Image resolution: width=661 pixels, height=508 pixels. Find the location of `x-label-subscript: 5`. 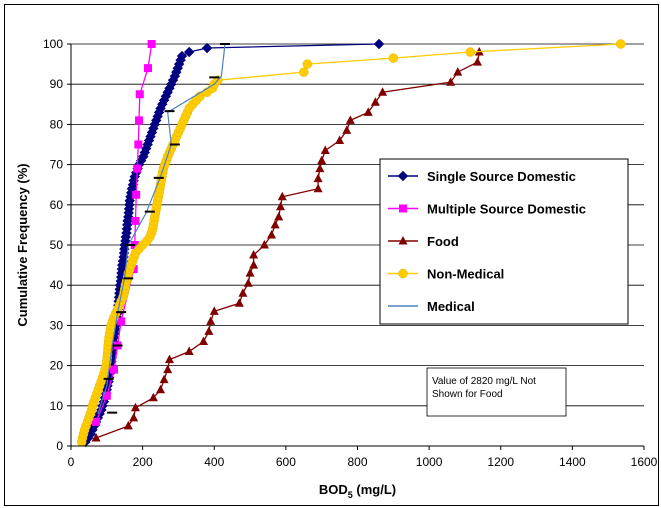

x-label-subscript: 5 is located at coordinates (350, 495).